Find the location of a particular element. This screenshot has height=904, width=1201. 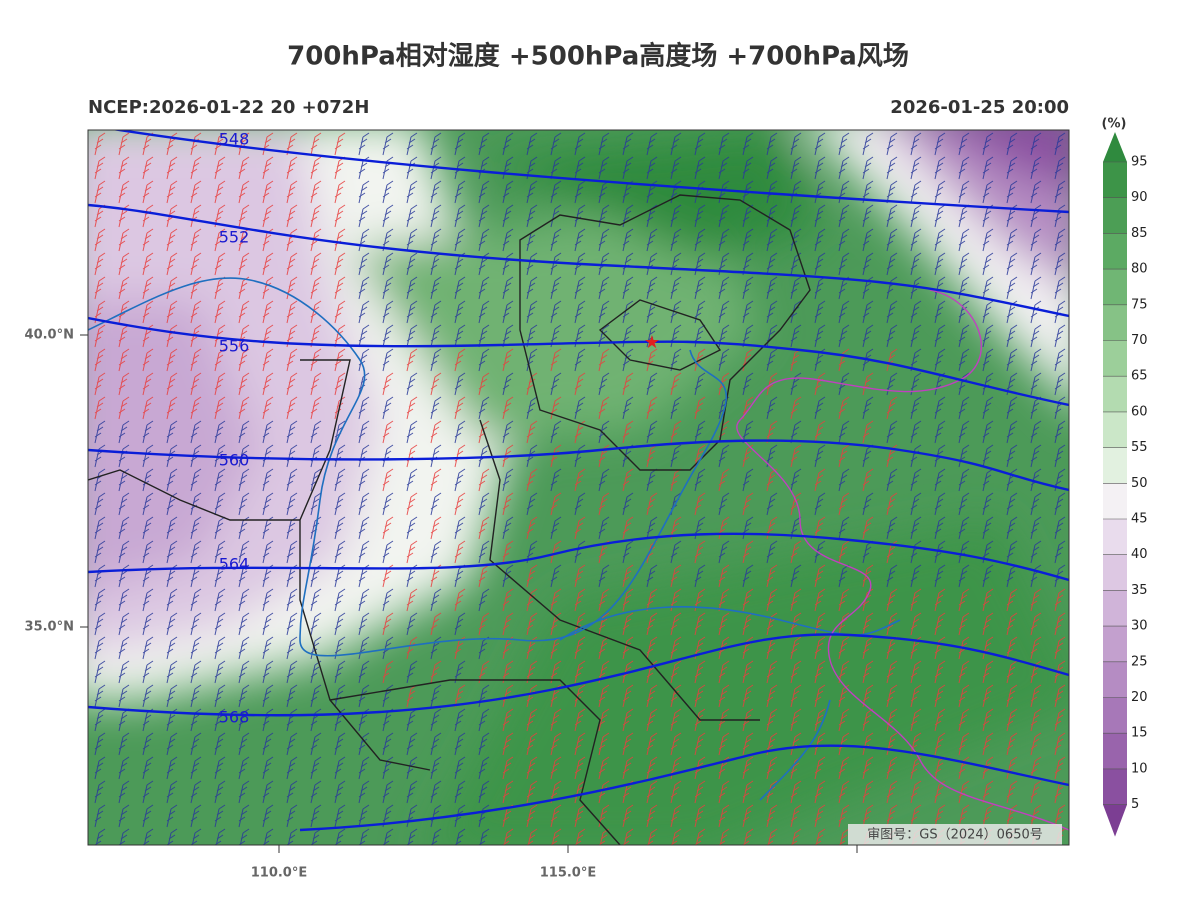

colorbar-segment is located at coordinates (1115, 501).